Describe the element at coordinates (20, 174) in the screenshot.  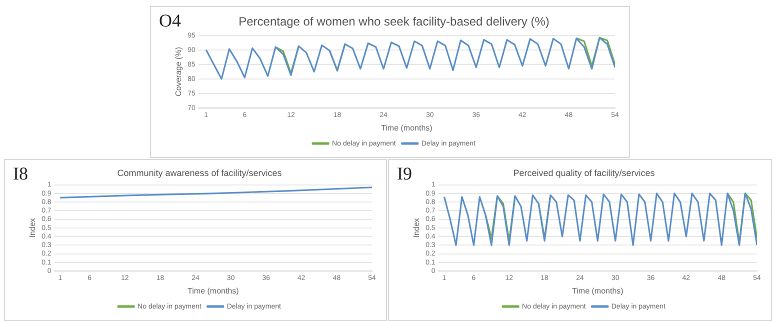
I see `text: I8` at that location.